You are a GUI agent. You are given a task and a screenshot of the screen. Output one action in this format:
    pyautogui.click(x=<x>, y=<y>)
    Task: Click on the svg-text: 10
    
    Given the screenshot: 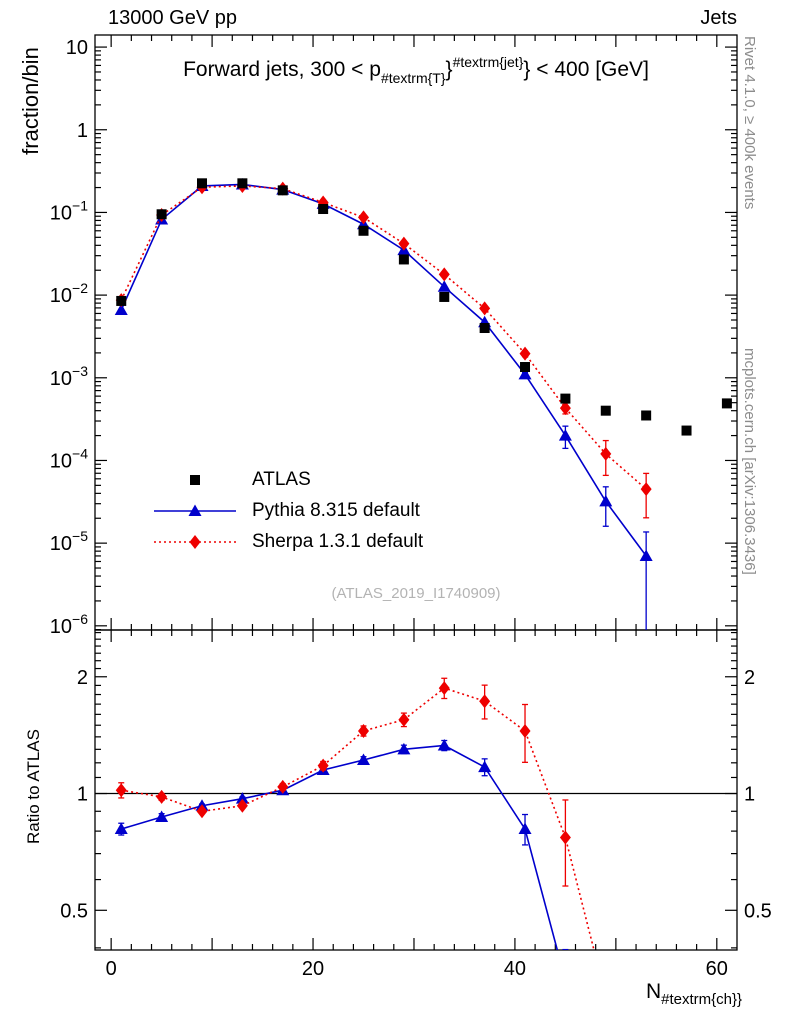 What is the action you would take?
    pyautogui.click(x=77, y=48)
    